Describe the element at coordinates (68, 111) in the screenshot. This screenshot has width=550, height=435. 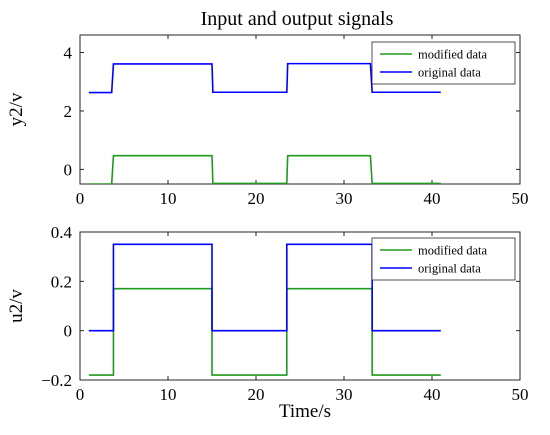
I see `y-tick-label: 2` at that location.